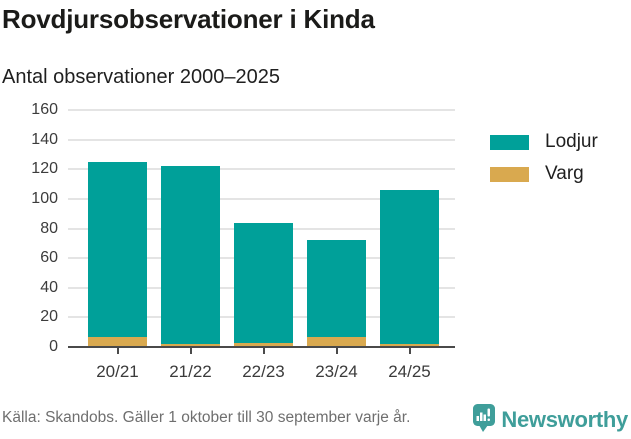 The image size is (631, 439). What do you see at coordinates (49, 317) in the screenshot?
I see `y-axis-tick-label: 20` at bounding box center [49, 317].